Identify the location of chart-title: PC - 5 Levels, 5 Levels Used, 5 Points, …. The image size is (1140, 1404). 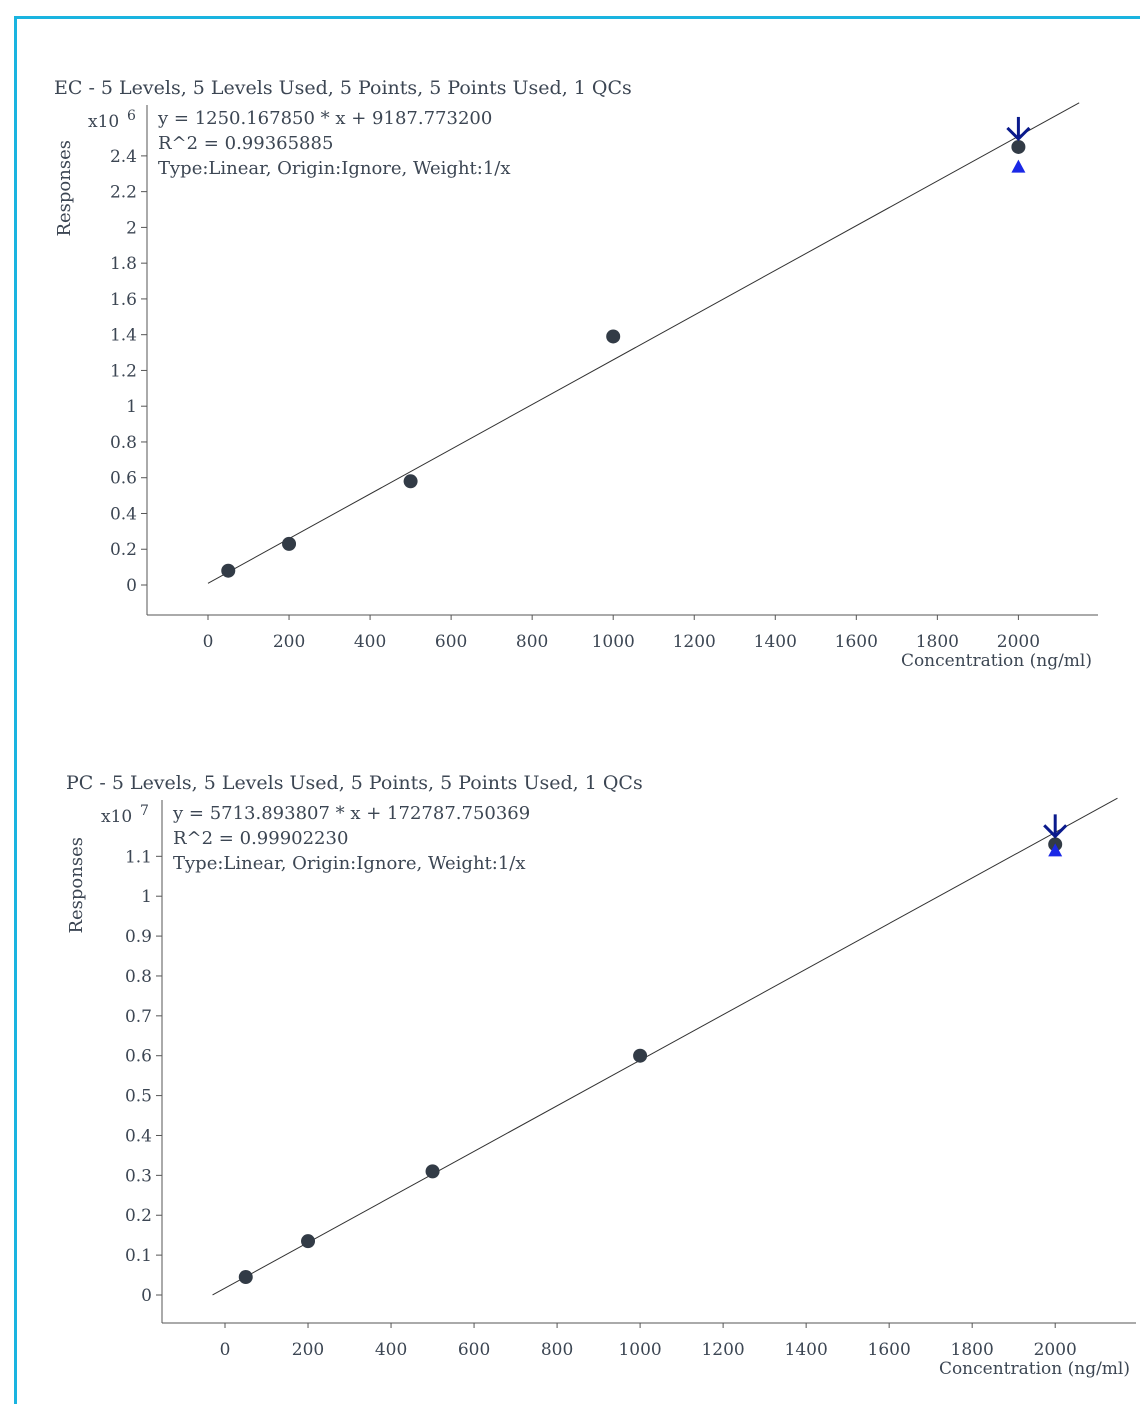
(354, 783).